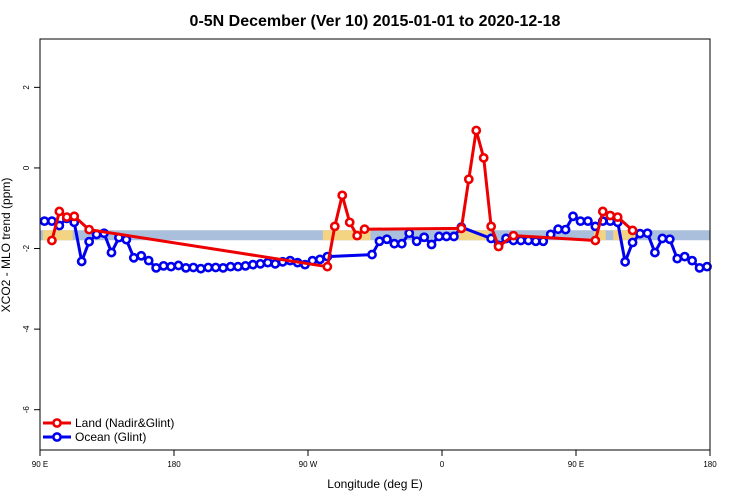 The height and width of the screenshot is (500, 750). I want to click on legend-ocean-label: Ocean (Glint), so click(110, 437).